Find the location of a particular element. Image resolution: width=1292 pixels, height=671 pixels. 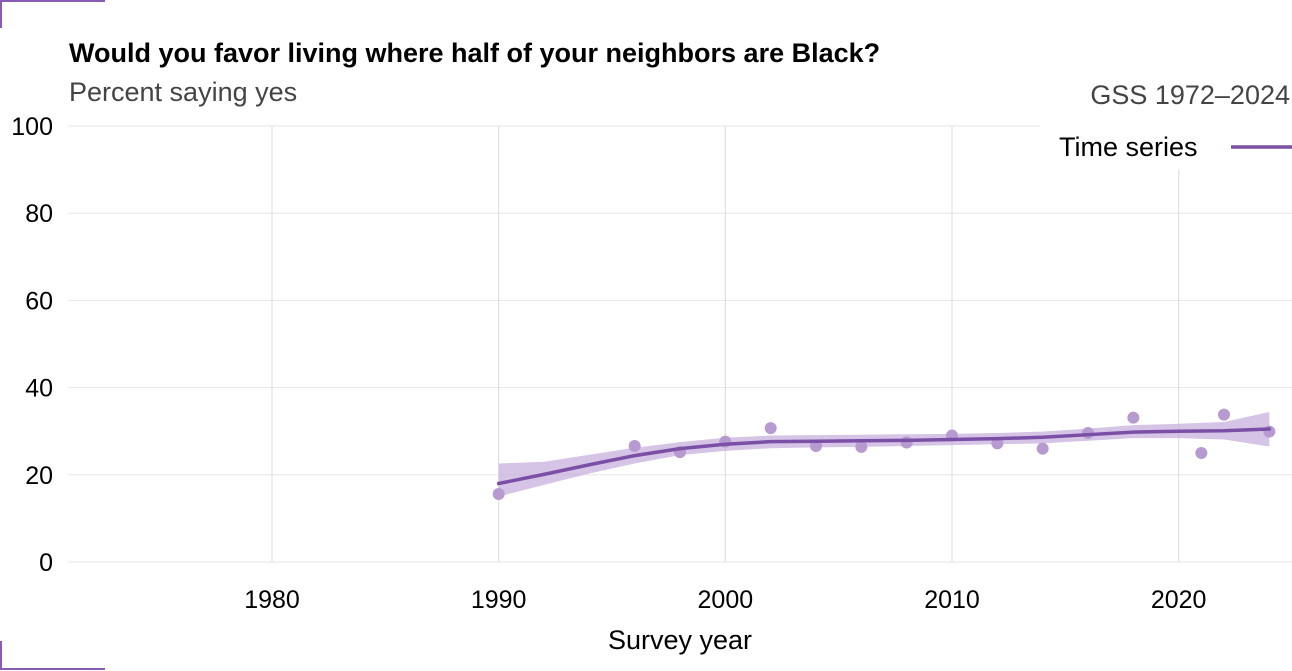

corner-mark-top-left-vertical is located at coordinates (1, 14).